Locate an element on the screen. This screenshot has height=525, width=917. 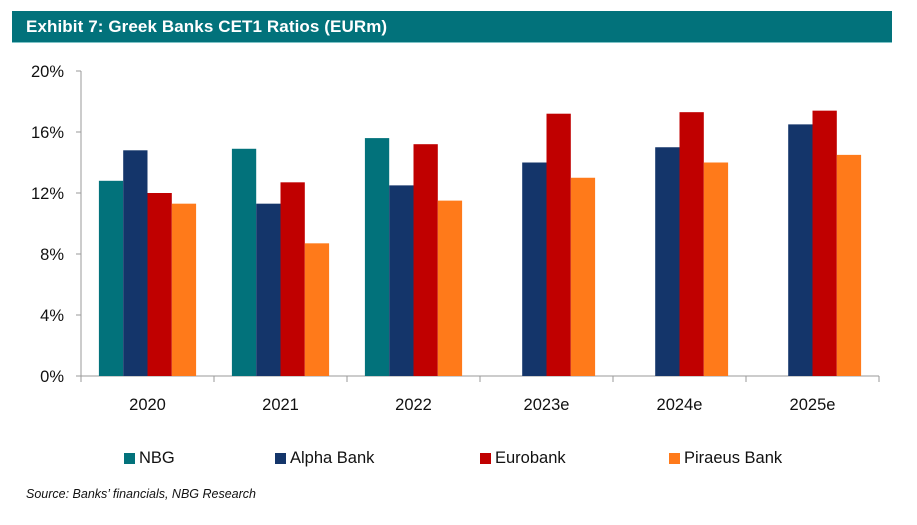
legend-label: Piraeus Bank is located at coordinates (733, 458).